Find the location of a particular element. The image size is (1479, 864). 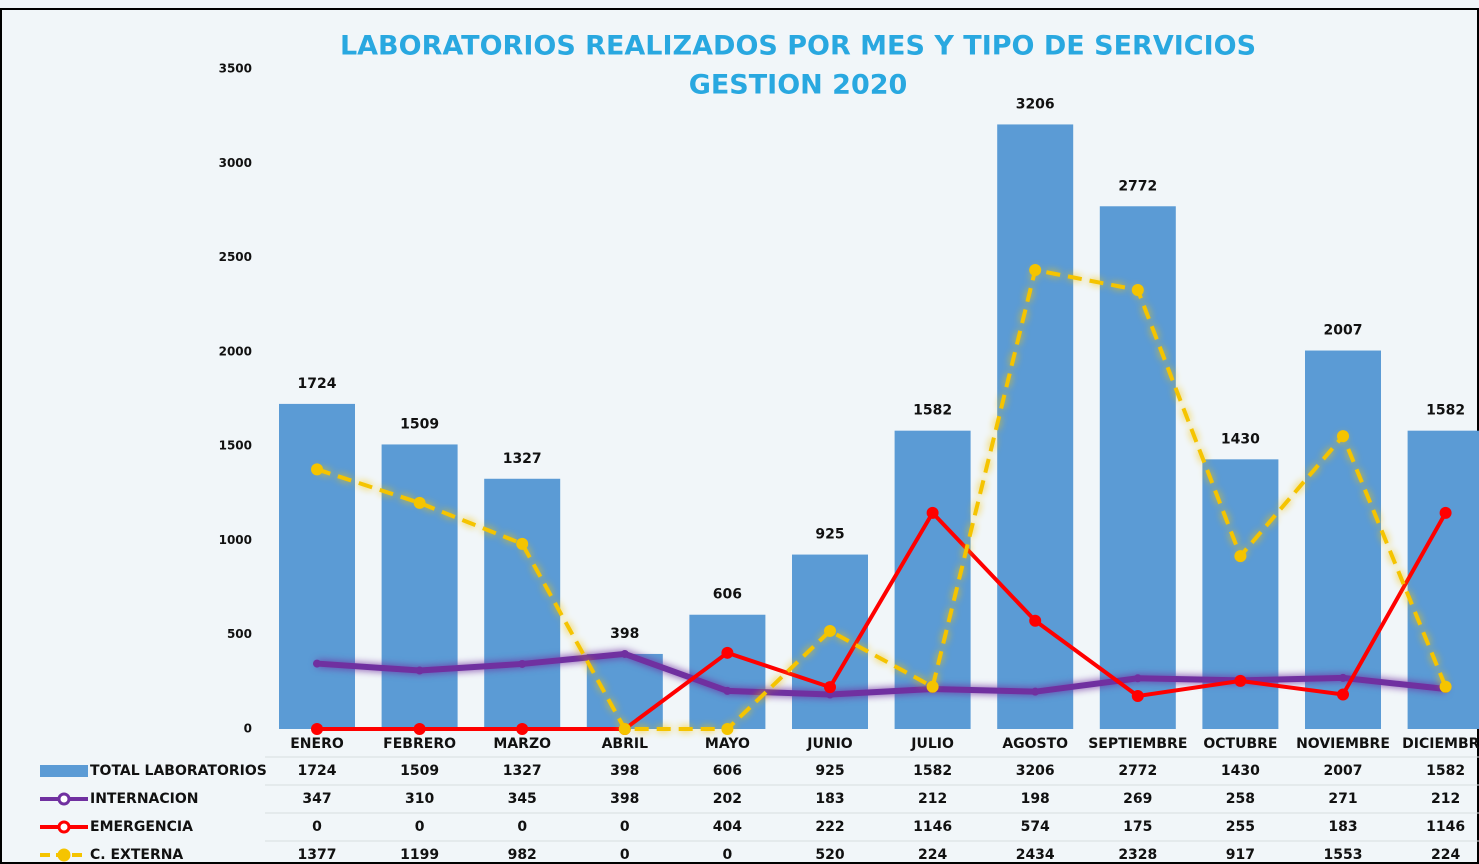

table-cell: 982 is located at coordinates (522, 855).